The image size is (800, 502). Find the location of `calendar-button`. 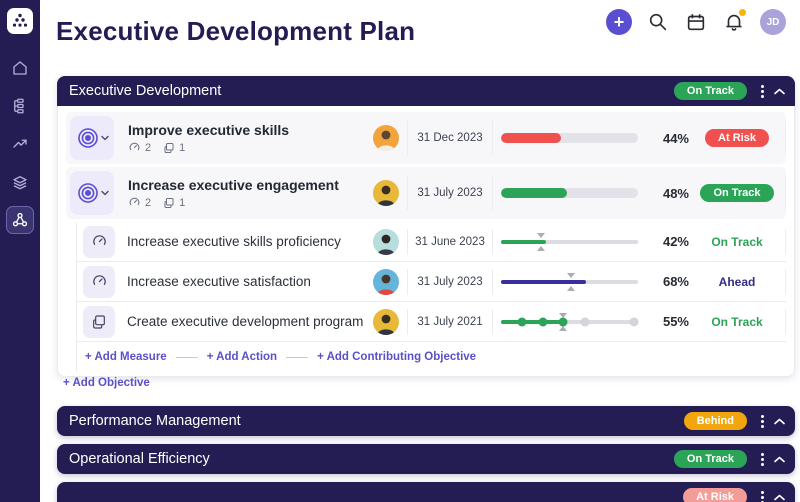

calendar-button is located at coordinates (696, 22).